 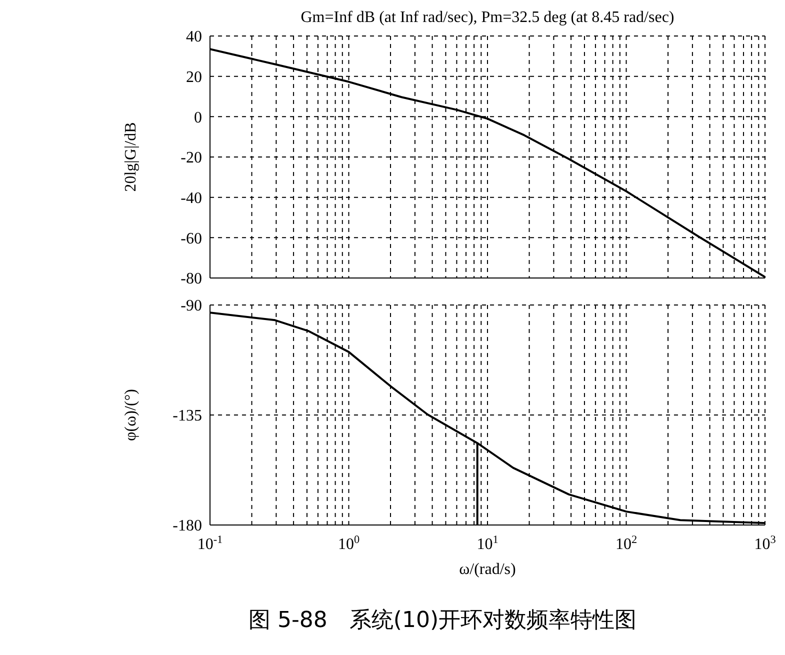 I want to click on y-tick-label: -60, so click(x=191, y=239).